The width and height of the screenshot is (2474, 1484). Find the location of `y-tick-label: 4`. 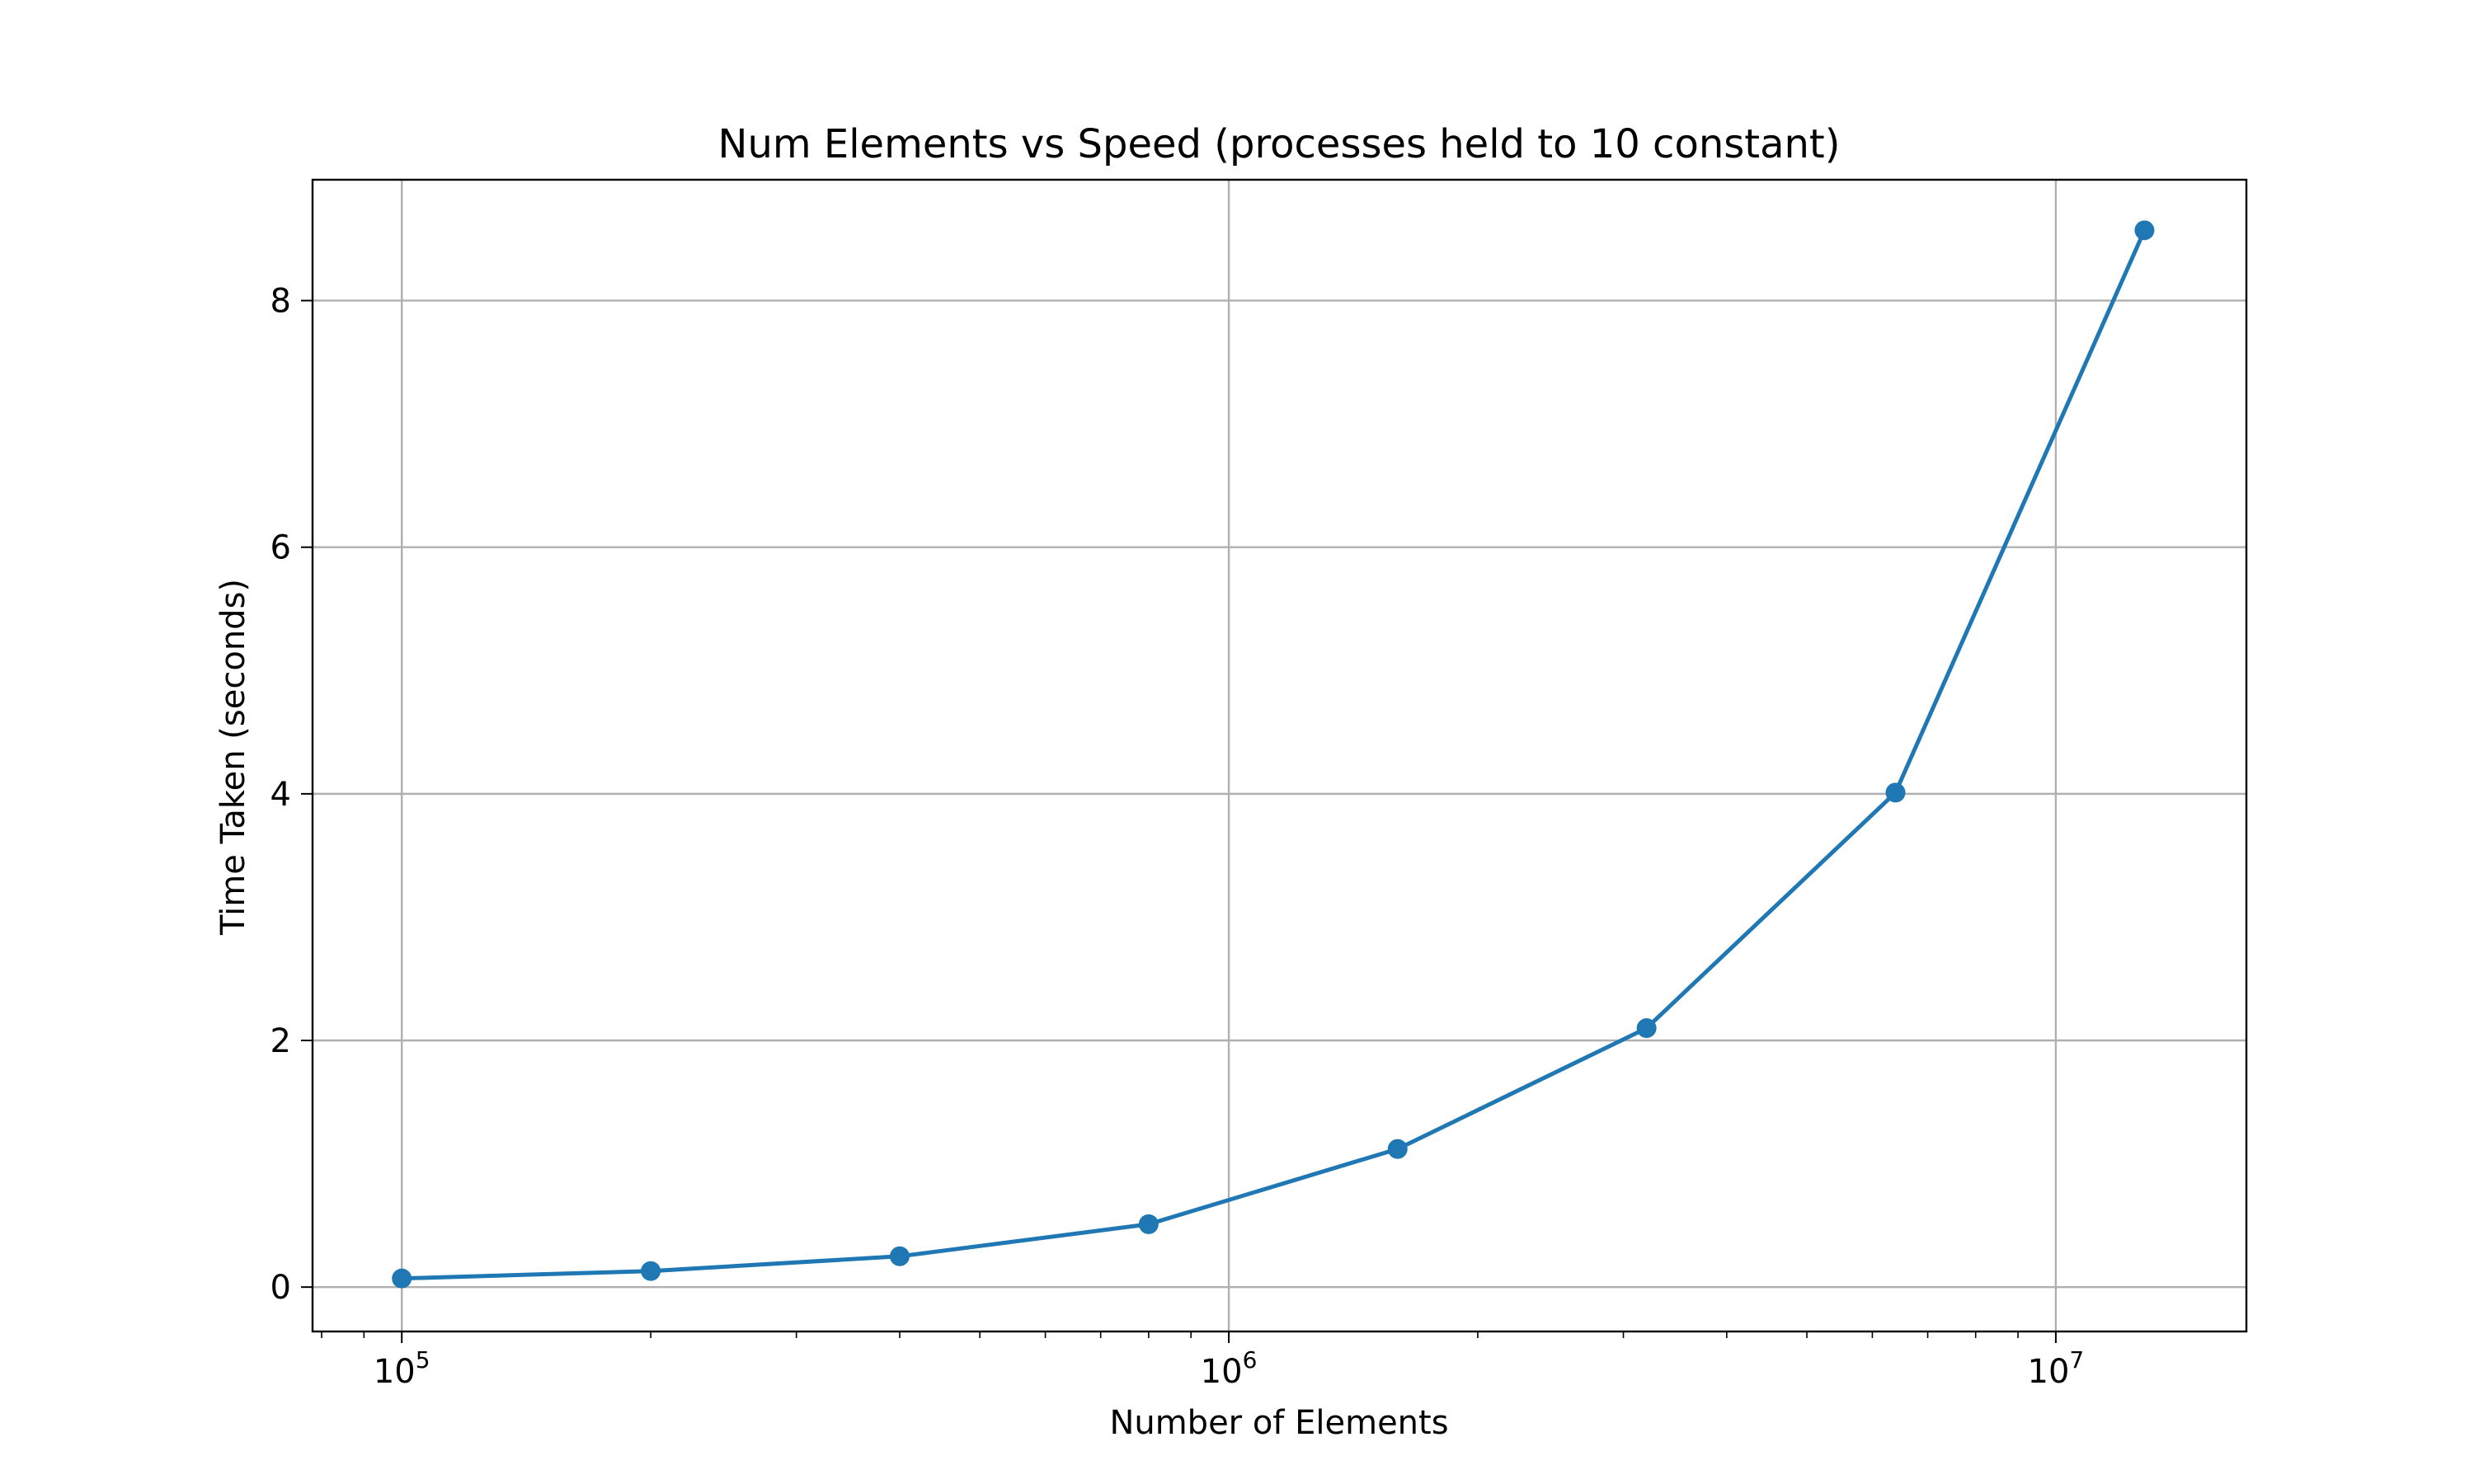

y-tick-label: 4 is located at coordinates (280, 795).